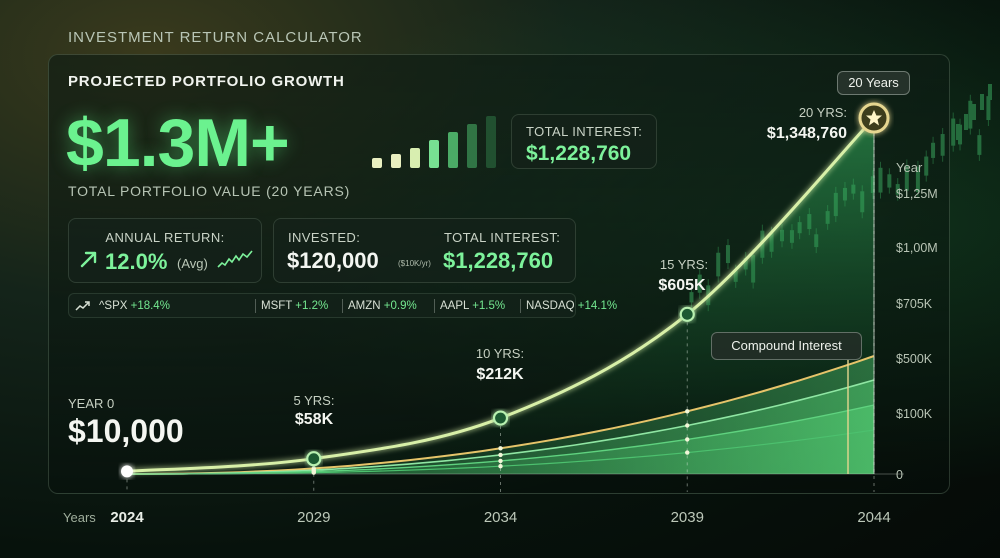  What do you see at coordinates (82, 306) in the screenshot?
I see `trend-icon` at bounding box center [82, 306].